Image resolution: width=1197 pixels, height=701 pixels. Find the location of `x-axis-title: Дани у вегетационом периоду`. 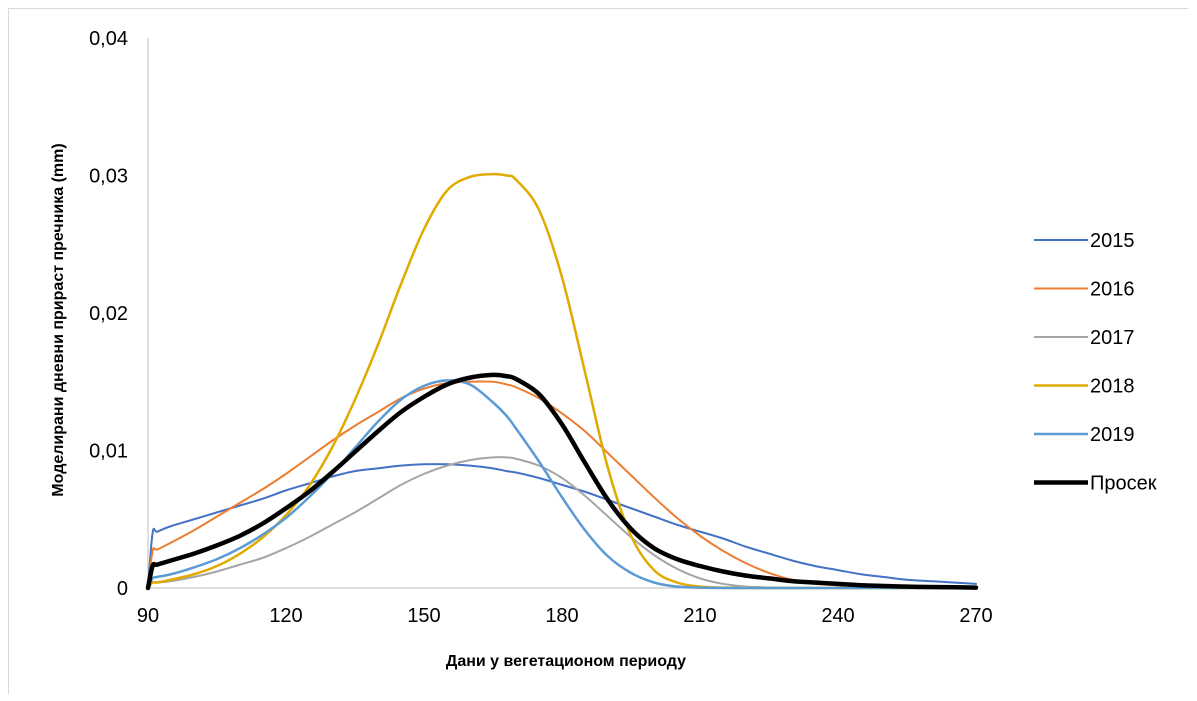

x-axis-title: Дани у вегетационом периоду is located at coordinates (566, 661).